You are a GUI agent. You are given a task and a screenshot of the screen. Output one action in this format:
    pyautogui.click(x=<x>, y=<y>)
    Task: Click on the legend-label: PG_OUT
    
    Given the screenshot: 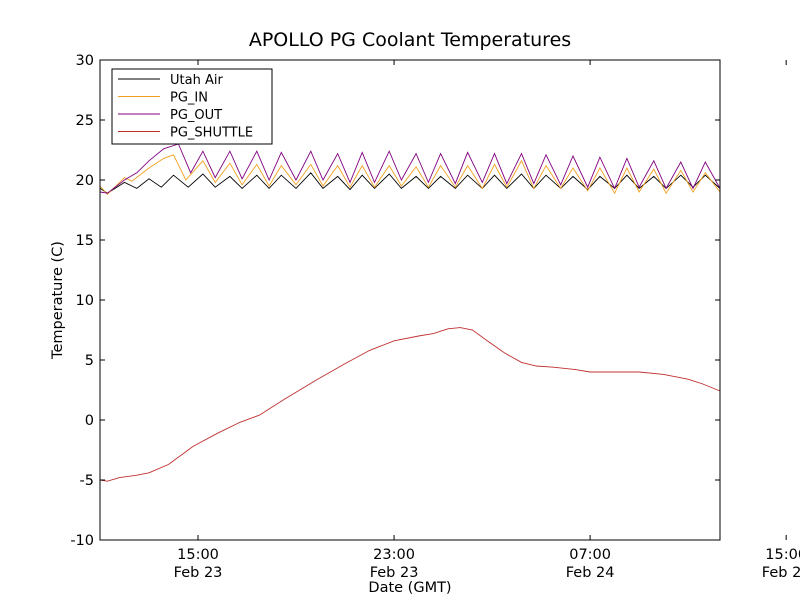 What is the action you would take?
    pyautogui.click(x=196, y=115)
    